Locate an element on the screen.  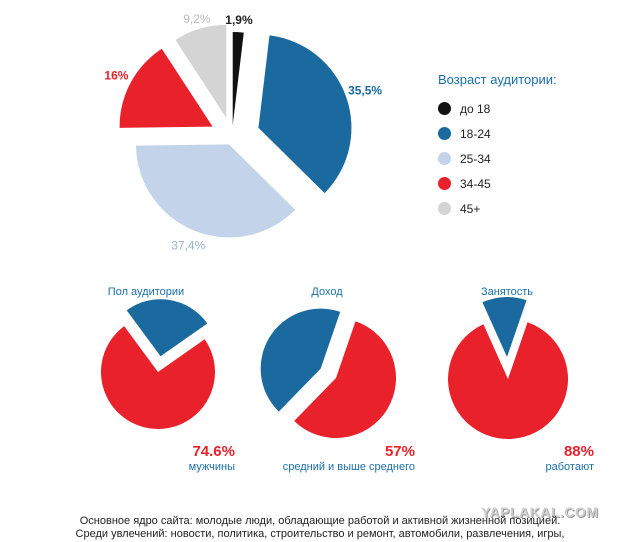
age-pie-value-label-3: 16% is located at coordinates (116, 75).